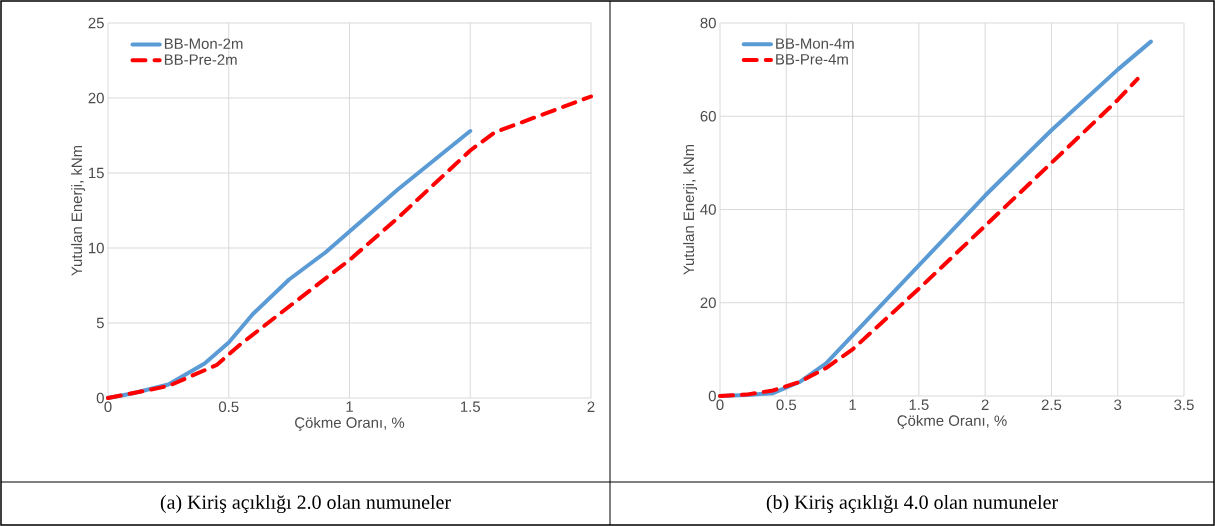  I want to click on x-tick-label: 2.5, so click(1051, 405).